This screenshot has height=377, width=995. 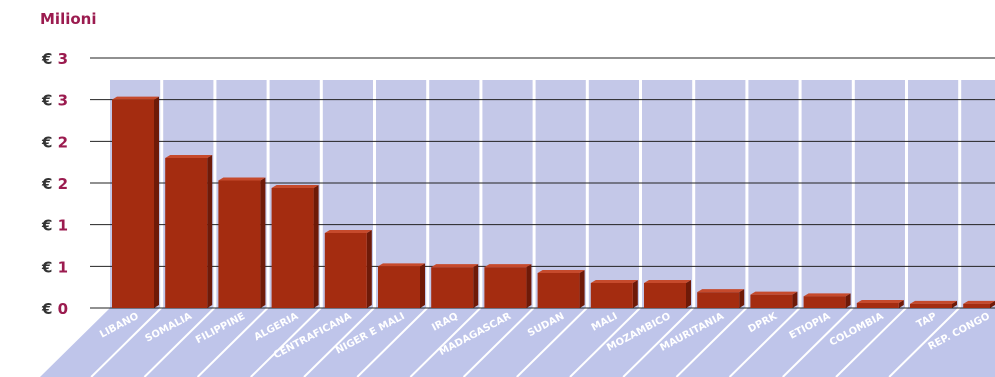 I want to click on y-axis-label: Milioni, so click(x=68, y=19).